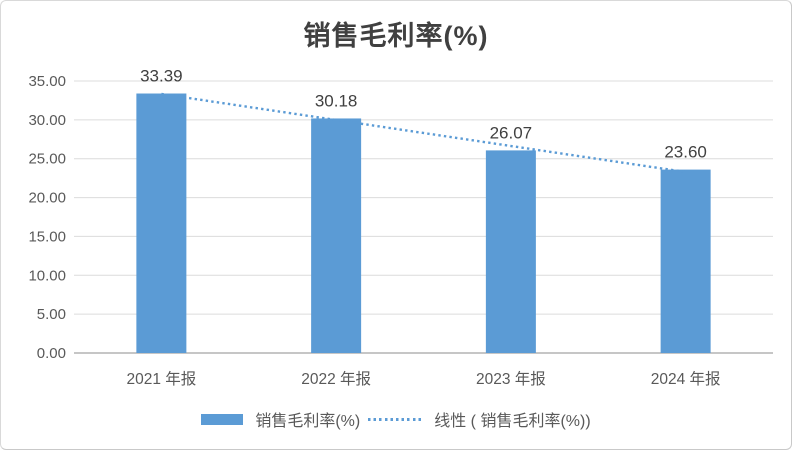 The width and height of the screenshot is (794, 452). I want to click on x-axis-category-label: 2024 年报, so click(686, 379).